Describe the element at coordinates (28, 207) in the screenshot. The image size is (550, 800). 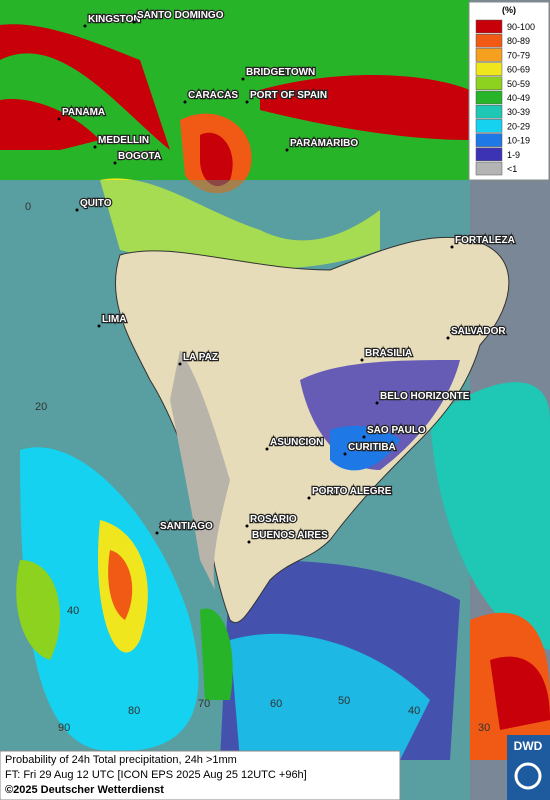
I see `grid-label: 0` at that location.